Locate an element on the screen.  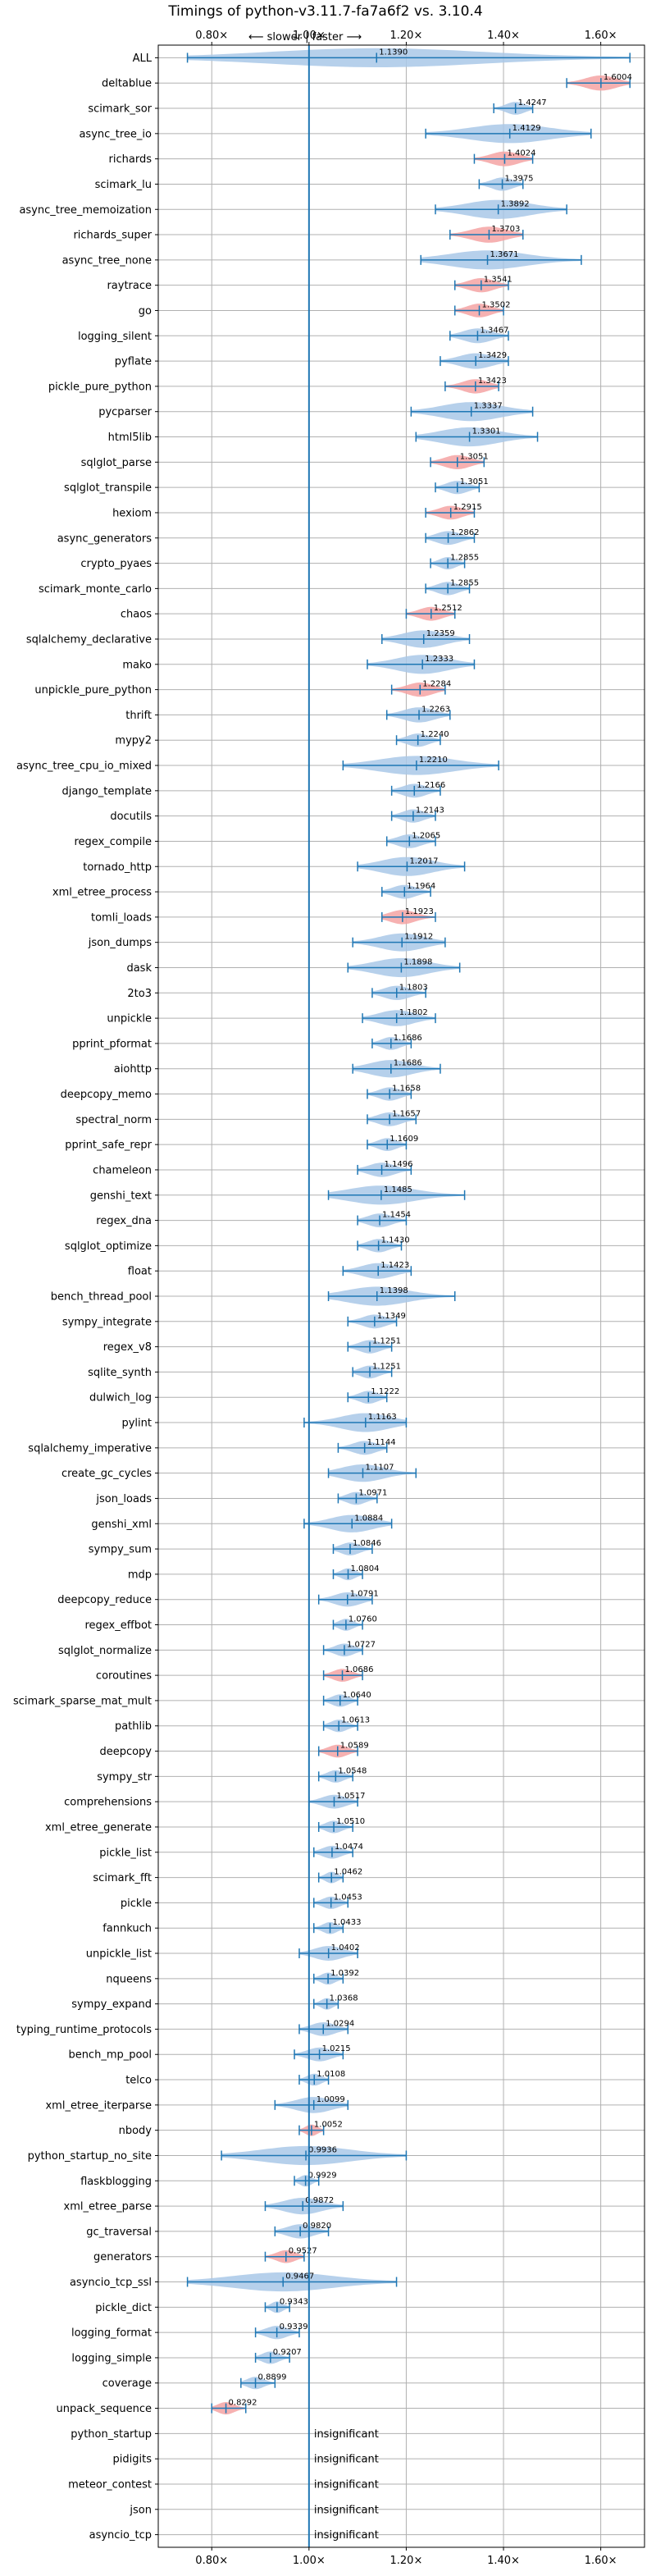
value-label-50: 1.1349 is located at coordinates (391, 1316).